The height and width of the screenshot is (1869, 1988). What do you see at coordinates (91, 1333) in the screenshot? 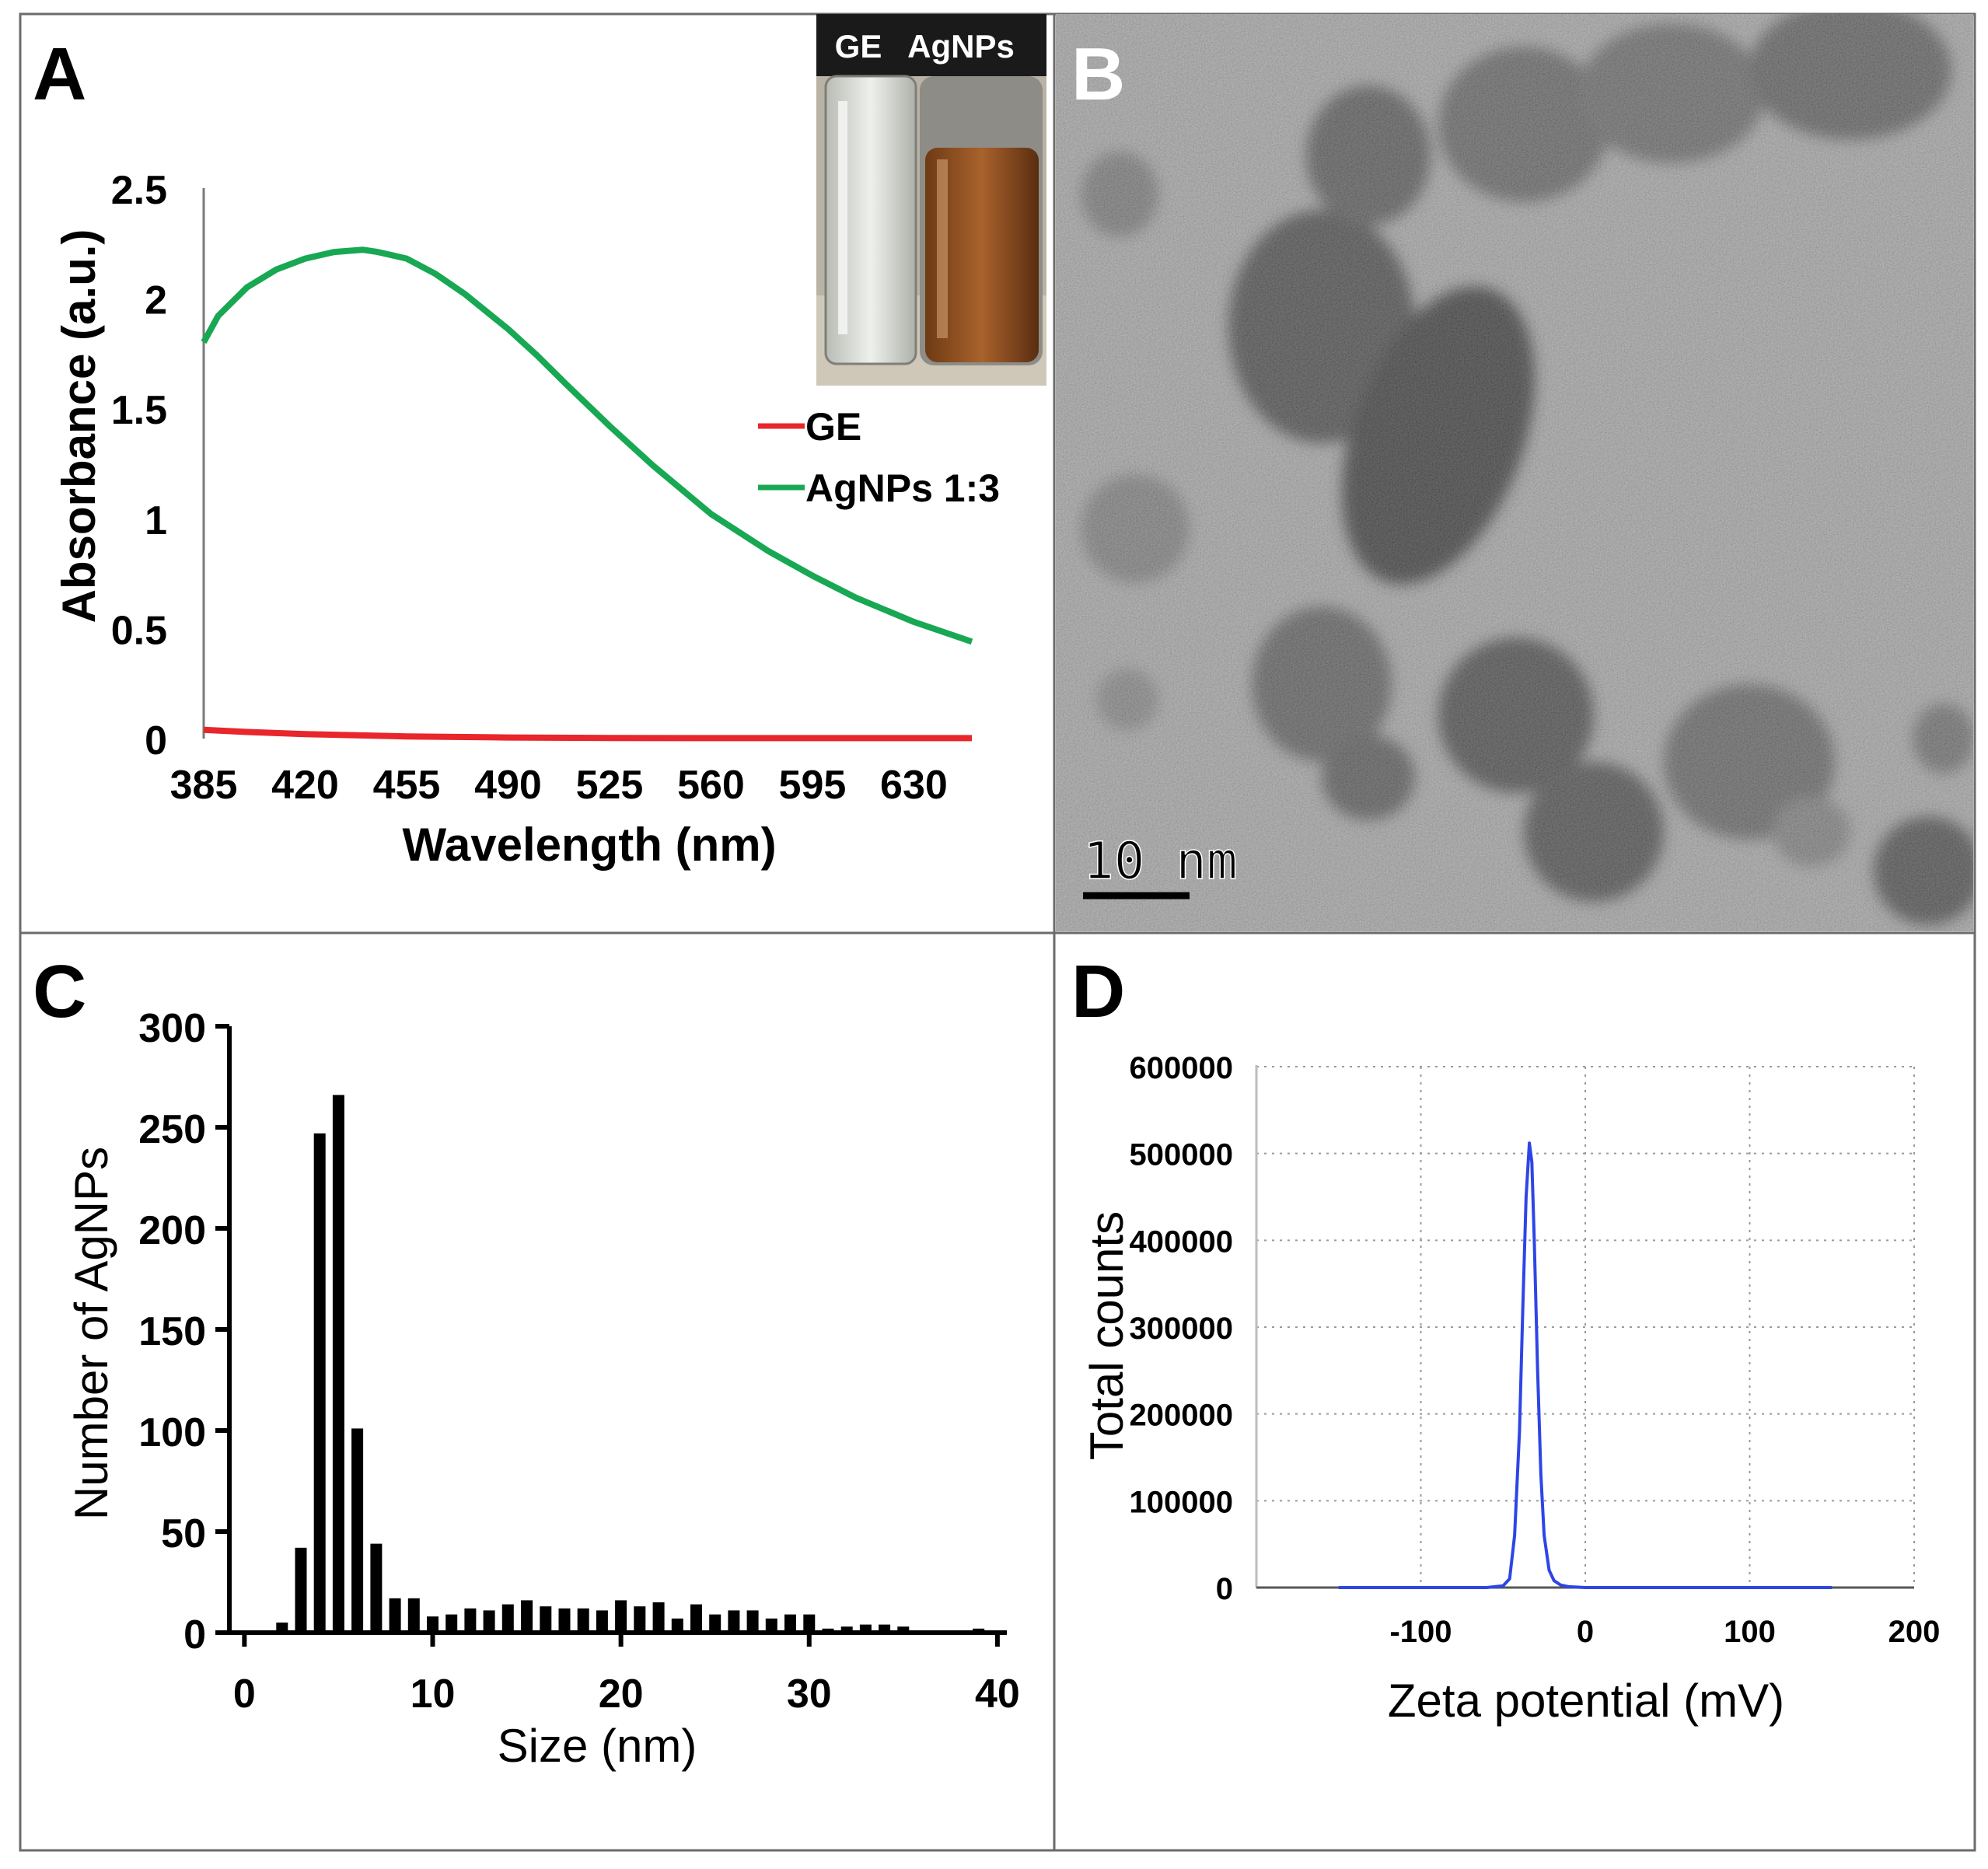
I see `panel-c-y-axis-title: Number of AgNPs` at bounding box center [91, 1333].